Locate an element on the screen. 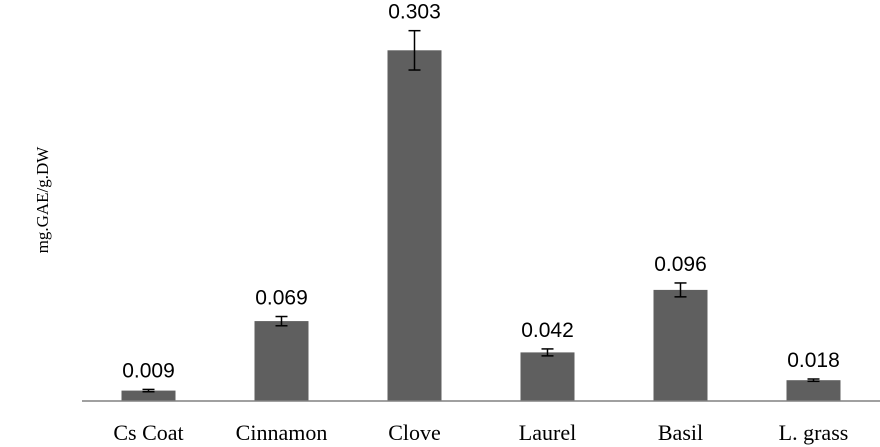 This screenshot has height=447, width=880. data-label-5: 0.018 is located at coordinates (813, 360).